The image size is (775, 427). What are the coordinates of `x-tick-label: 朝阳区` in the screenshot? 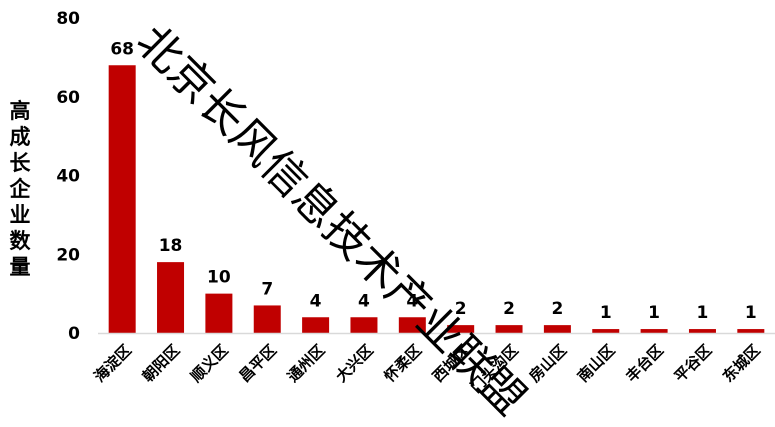 It's located at (161, 363).